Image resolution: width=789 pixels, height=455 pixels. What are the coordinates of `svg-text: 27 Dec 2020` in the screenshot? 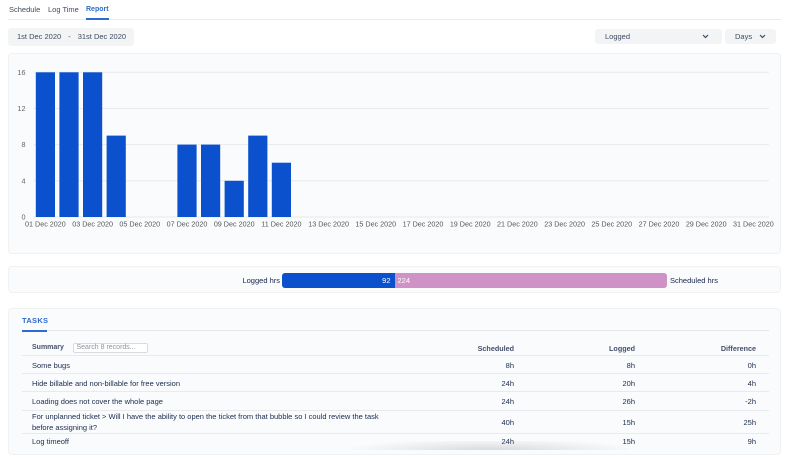 It's located at (659, 224).